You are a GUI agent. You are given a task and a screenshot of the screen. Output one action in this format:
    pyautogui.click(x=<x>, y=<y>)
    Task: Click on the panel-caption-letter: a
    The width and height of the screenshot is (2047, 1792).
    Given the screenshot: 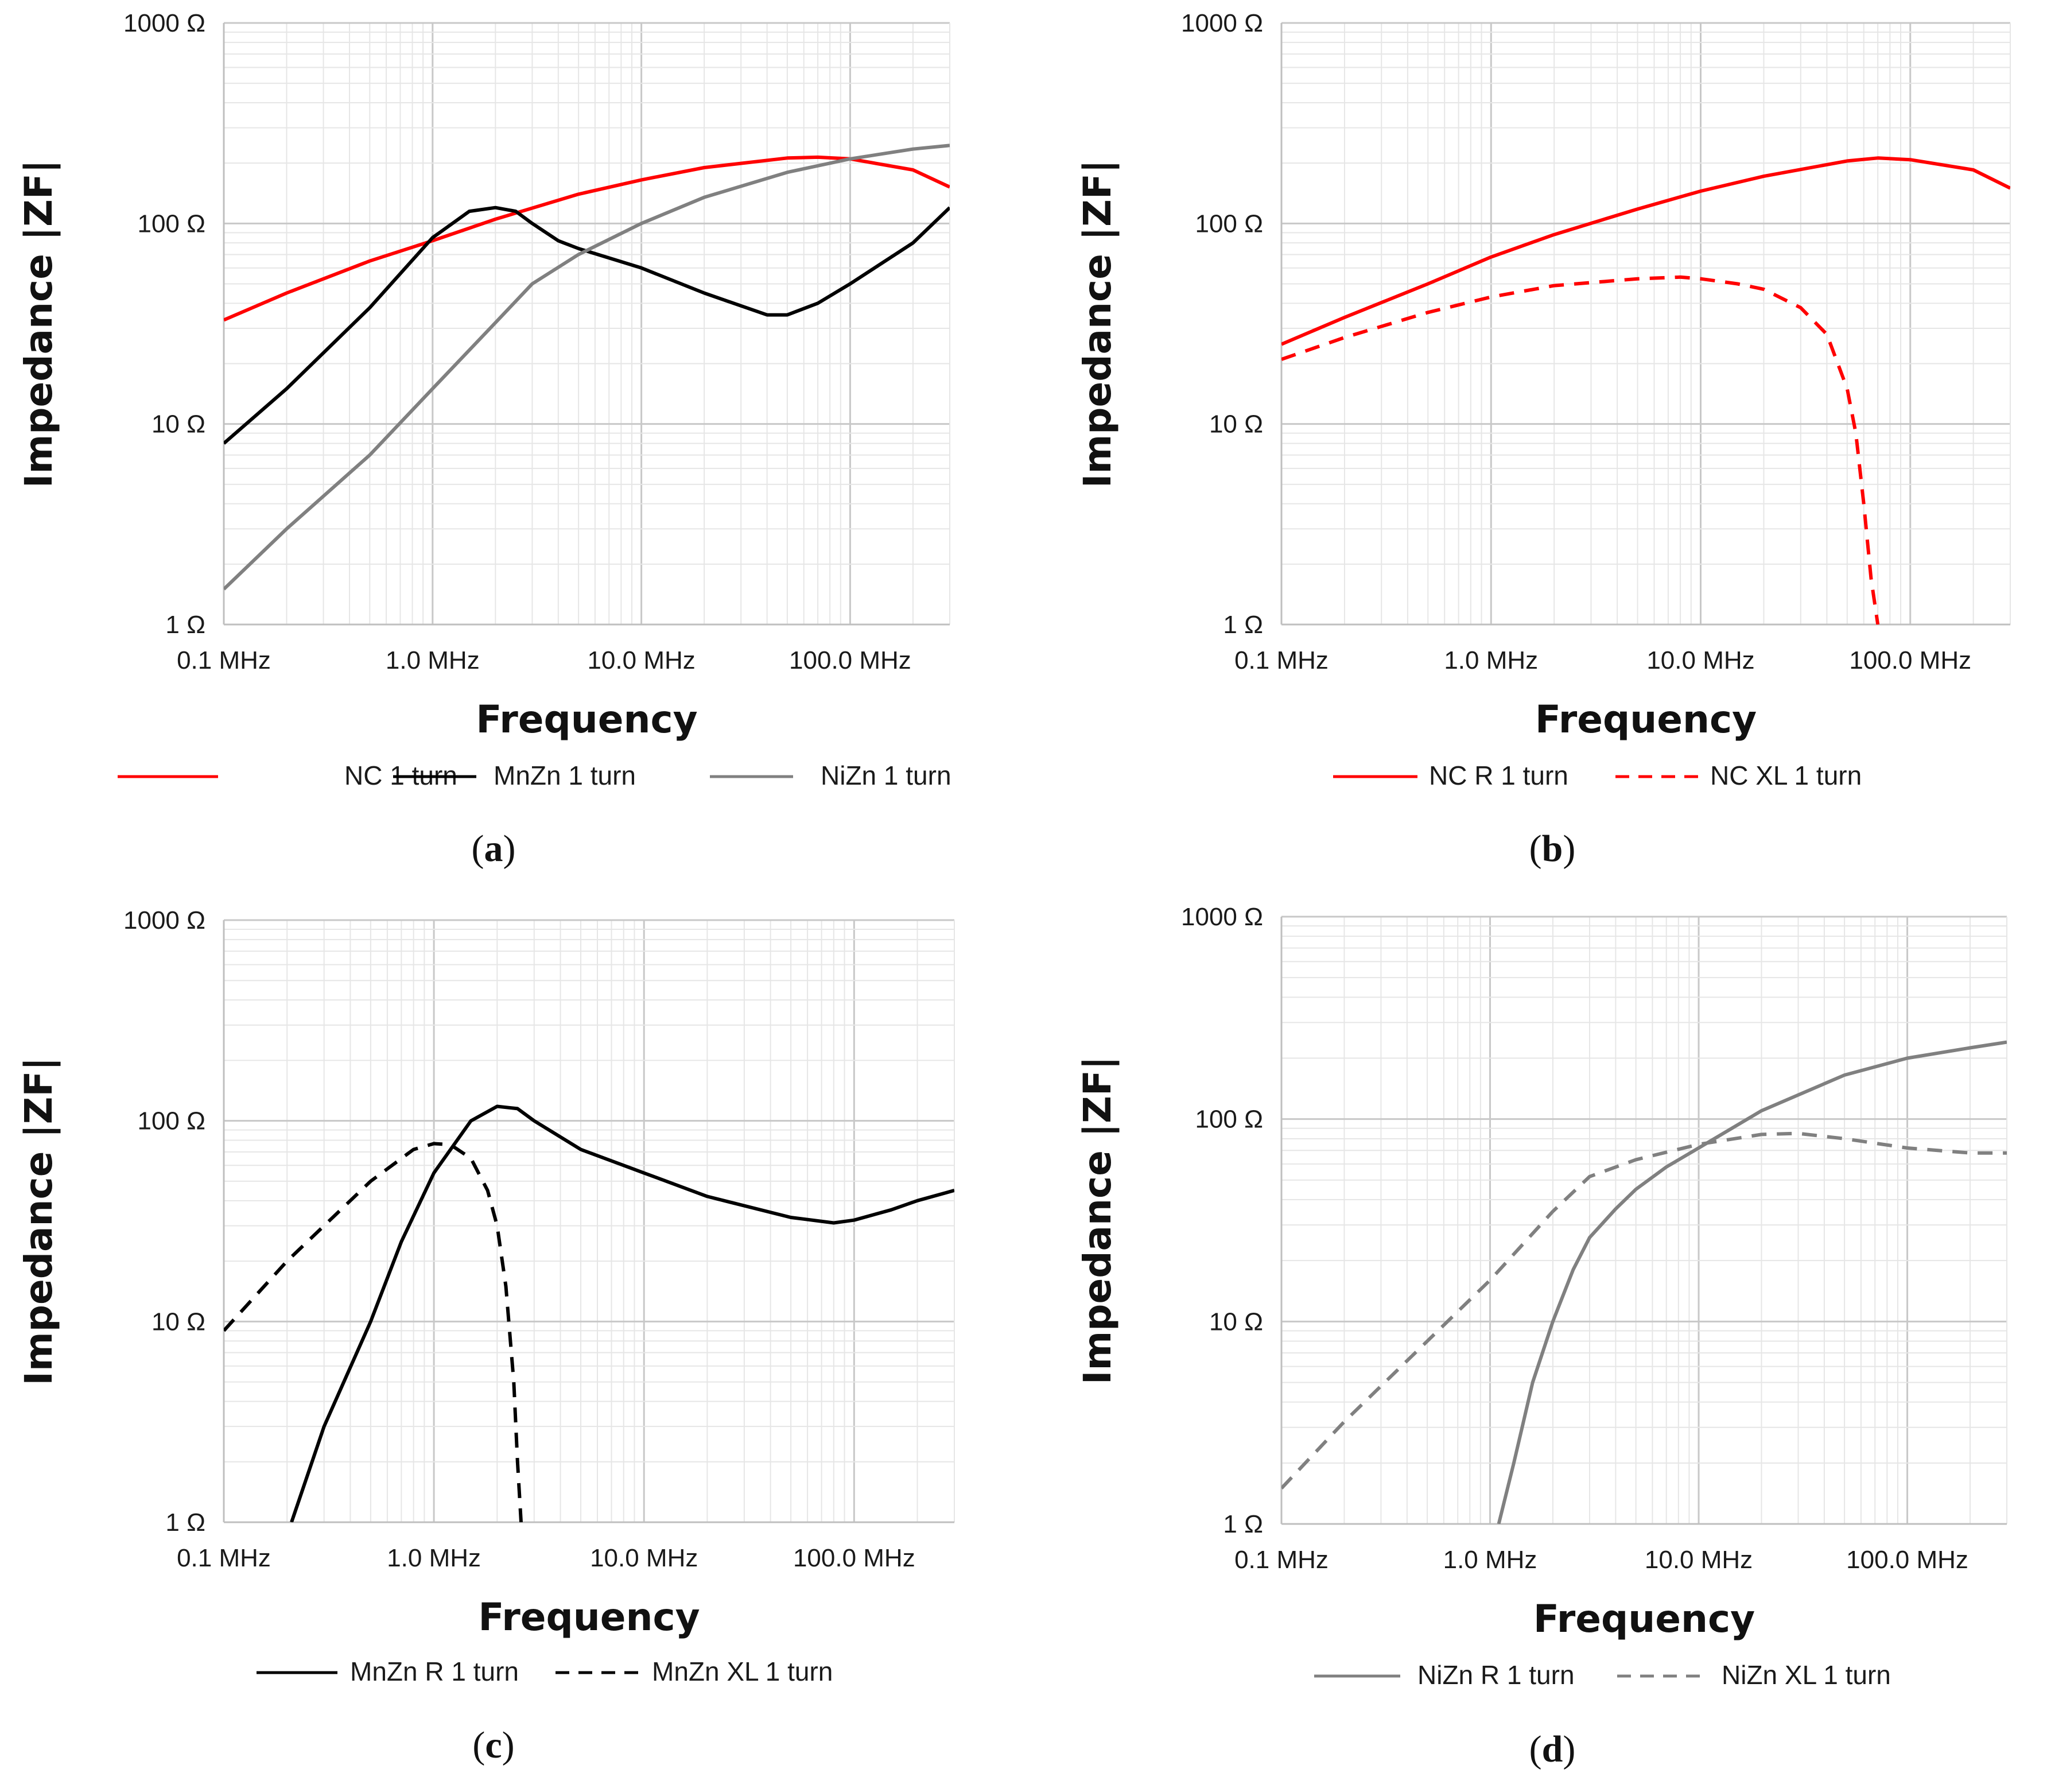 What is the action you would take?
    pyautogui.click(x=493, y=849)
    